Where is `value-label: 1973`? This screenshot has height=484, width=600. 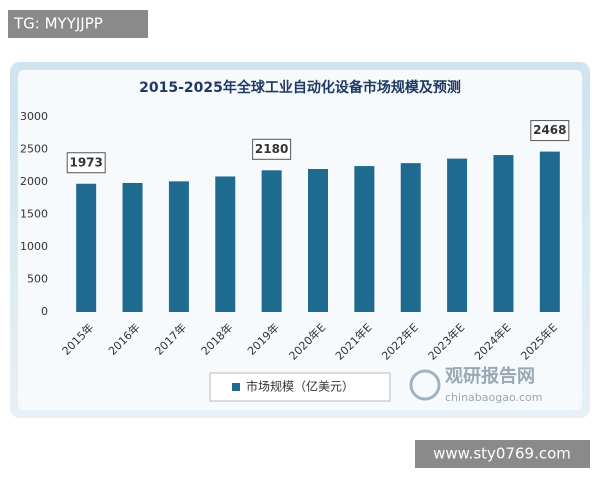
value-label: 1973 is located at coordinates (85, 162).